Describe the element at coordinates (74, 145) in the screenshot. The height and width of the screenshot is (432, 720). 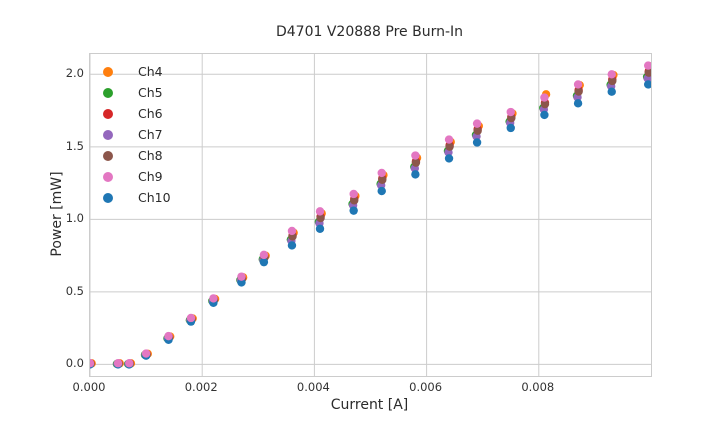
I see `y-tick-label: 1.5` at that location.